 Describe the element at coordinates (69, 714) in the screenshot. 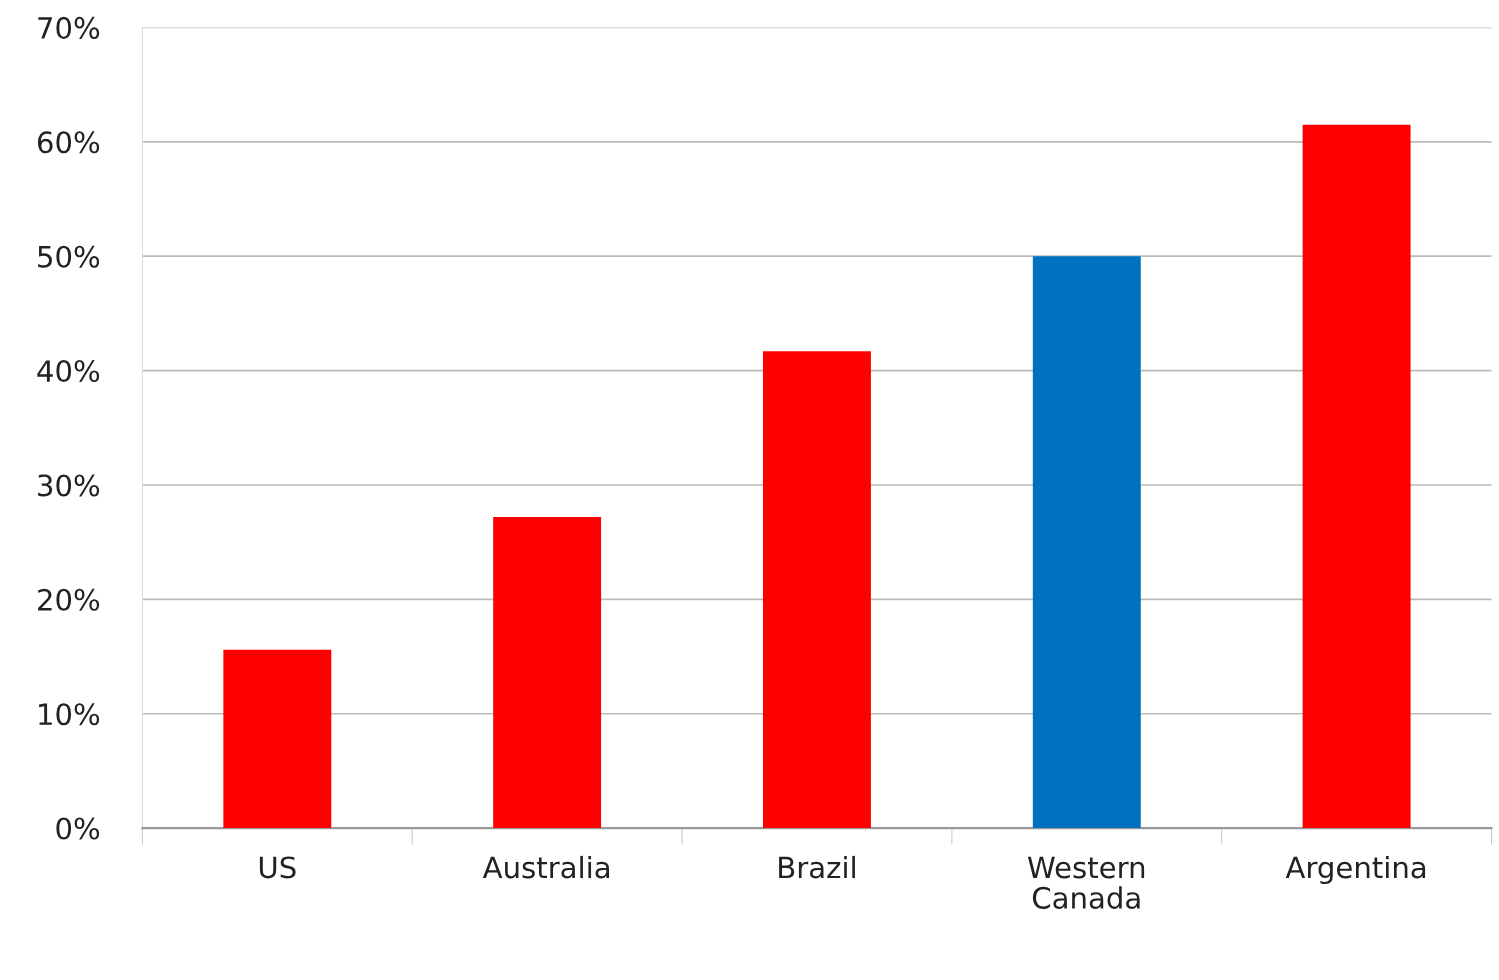

I see `y-tick-label: 10%` at that location.